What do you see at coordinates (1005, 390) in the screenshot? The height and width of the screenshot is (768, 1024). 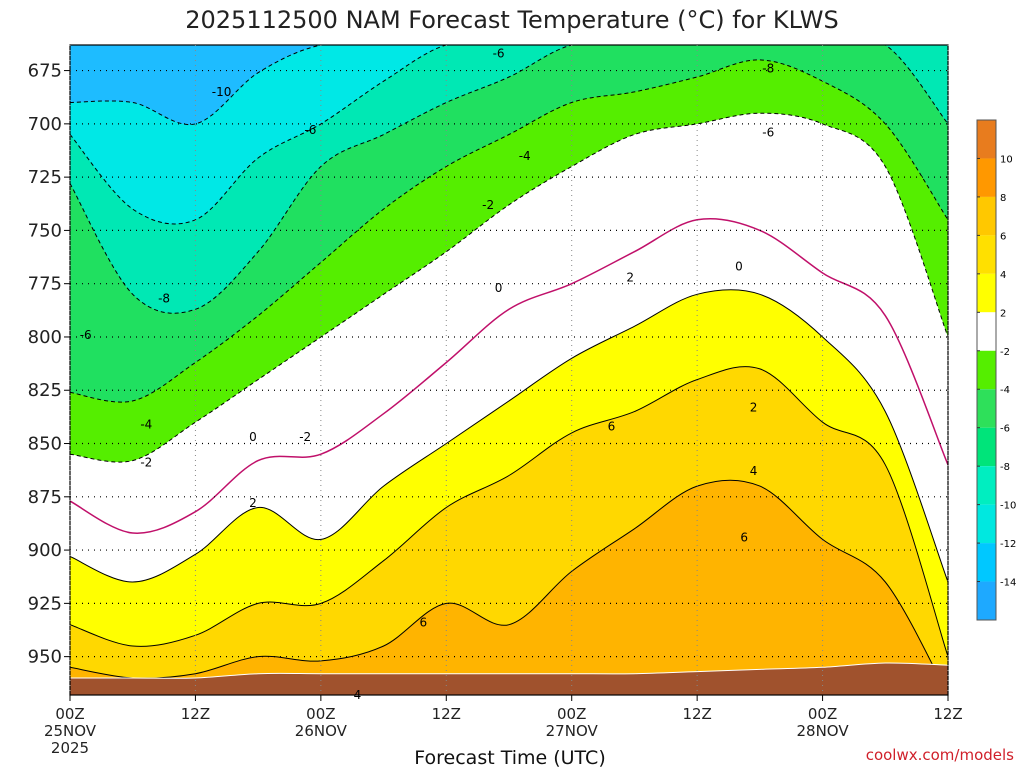 I see `colorbar-label: -4` at bounding box center [1005, 390].